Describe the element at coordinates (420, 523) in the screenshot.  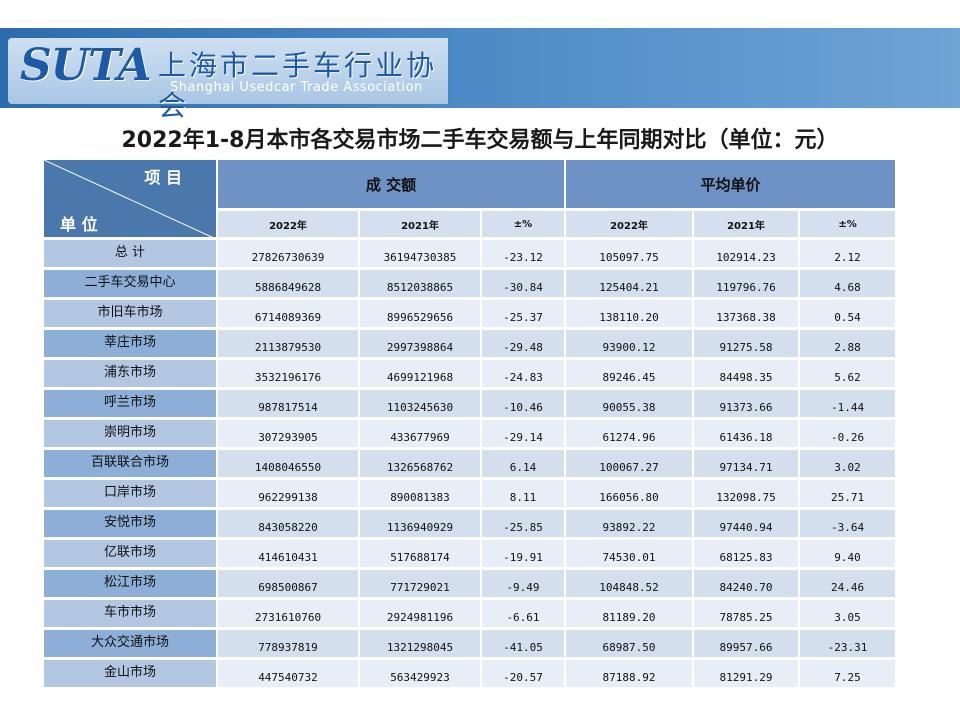
I see `cell-amount-2021: 1136940929` at that location.